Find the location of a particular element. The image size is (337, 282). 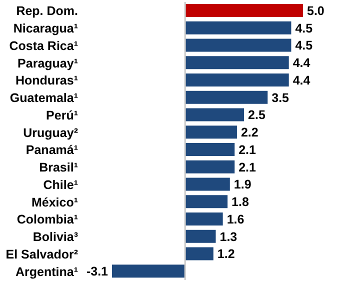

data-label: -3.1 is located at coordinates (97, 271).